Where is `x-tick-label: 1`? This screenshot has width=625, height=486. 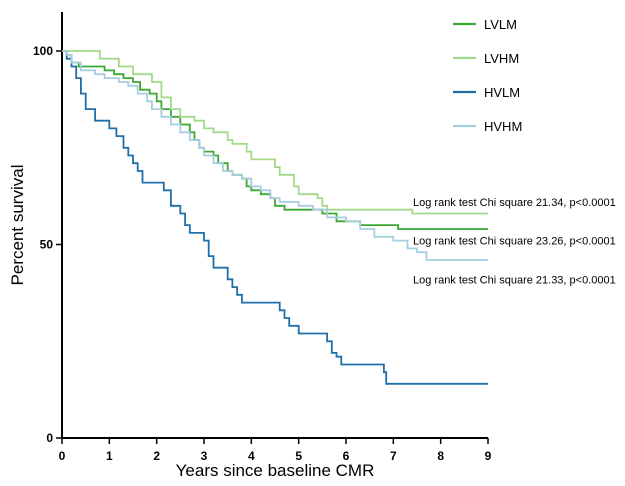 x-tick-label: 1 is located at coordinates (109, 456).